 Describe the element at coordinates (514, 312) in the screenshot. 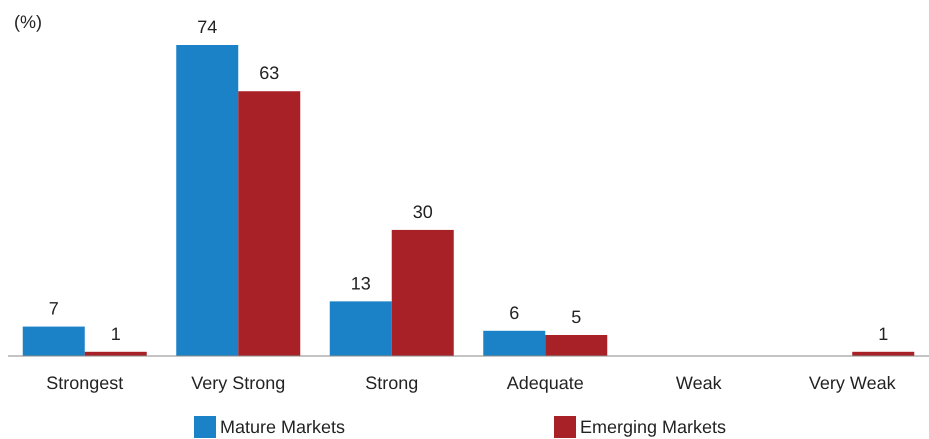

I see `data-label: 6` at that location.